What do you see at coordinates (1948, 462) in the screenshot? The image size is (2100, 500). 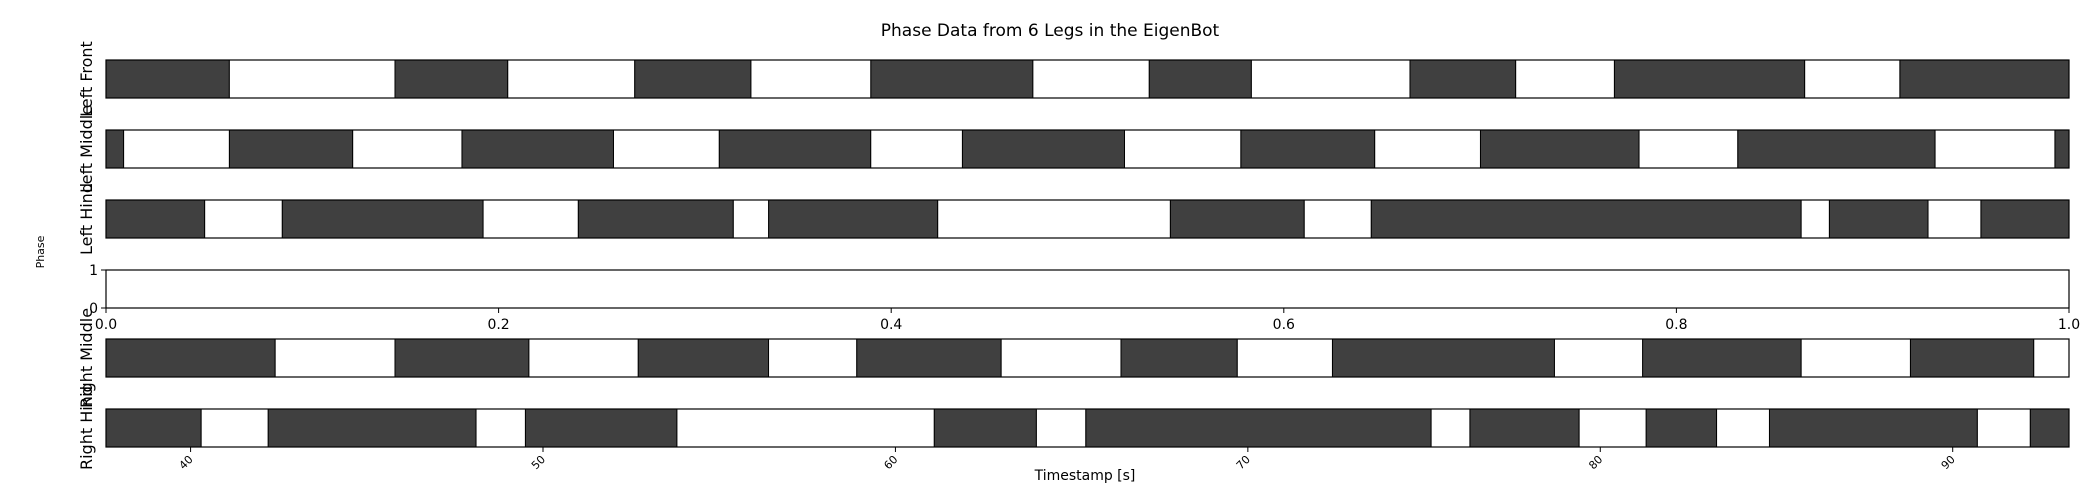 I see `time-tick-label: 90` at bounding box center [1948, 462].